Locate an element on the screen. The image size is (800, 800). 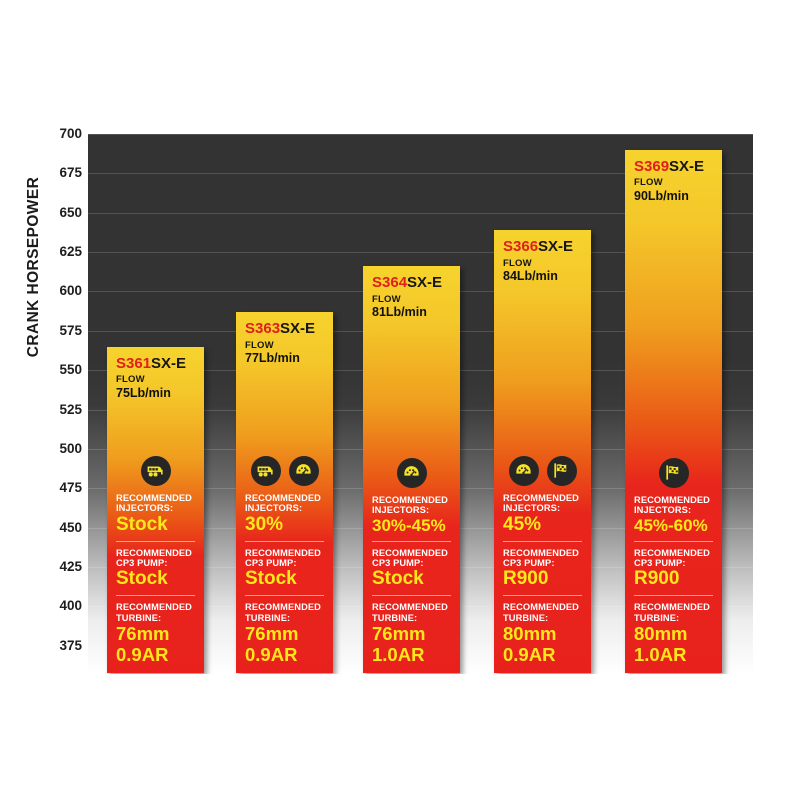
injectors-spec: RECOMMENDED INJECTORS: 45%-60% is located at coordinates (673, 515).